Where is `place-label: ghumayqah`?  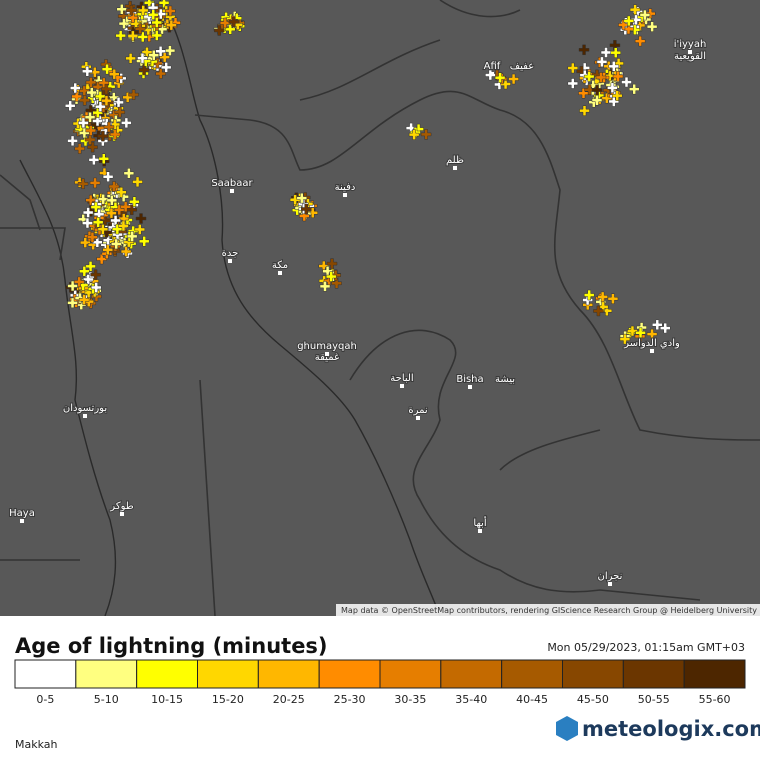 place-label: ghumayqah is located at coordinates (327, 346).